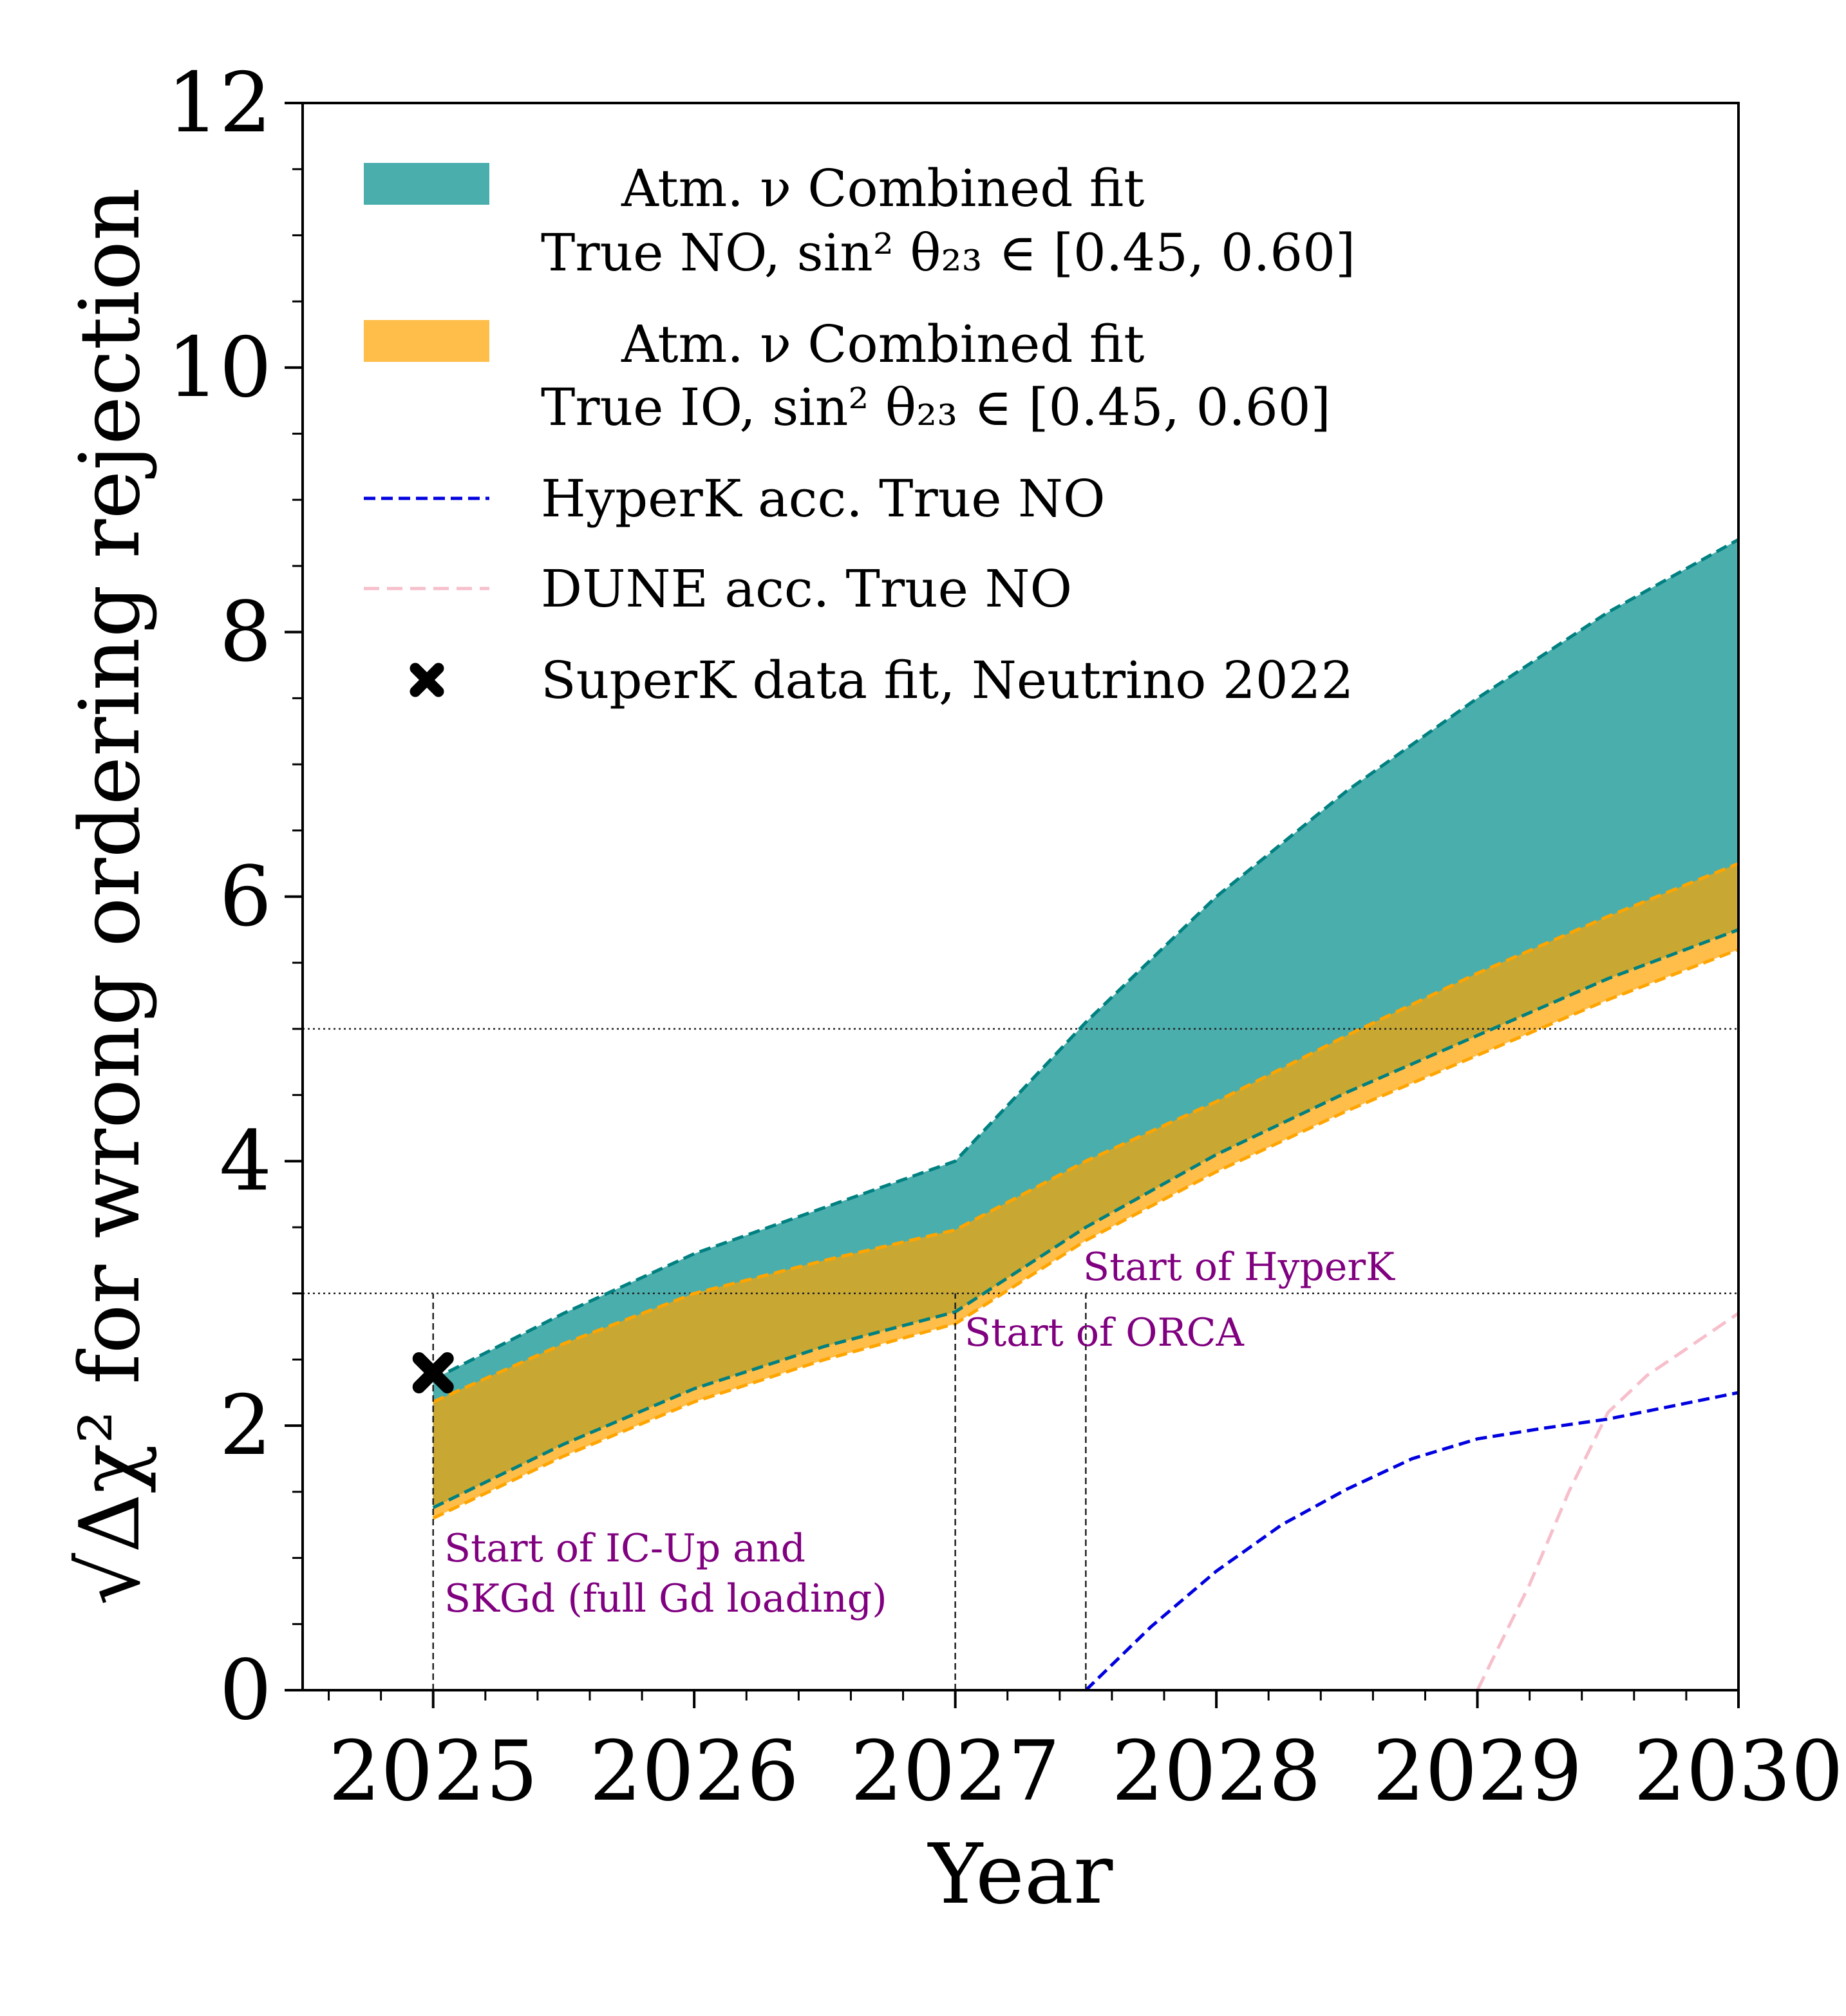 Image resolution: width=1846 pixels, height=2016 pixels. I want to click on hyperk-line, so click(1411, 1541).